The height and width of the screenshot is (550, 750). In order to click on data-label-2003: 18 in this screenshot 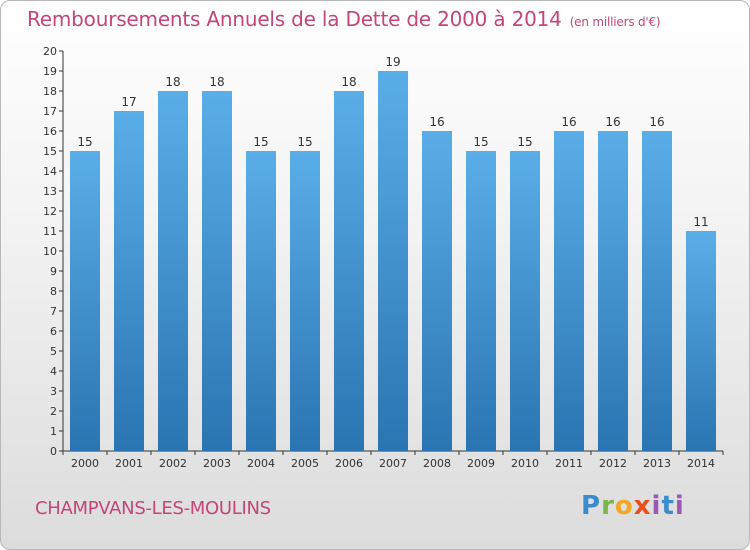, I will do `click(216, 82)`.